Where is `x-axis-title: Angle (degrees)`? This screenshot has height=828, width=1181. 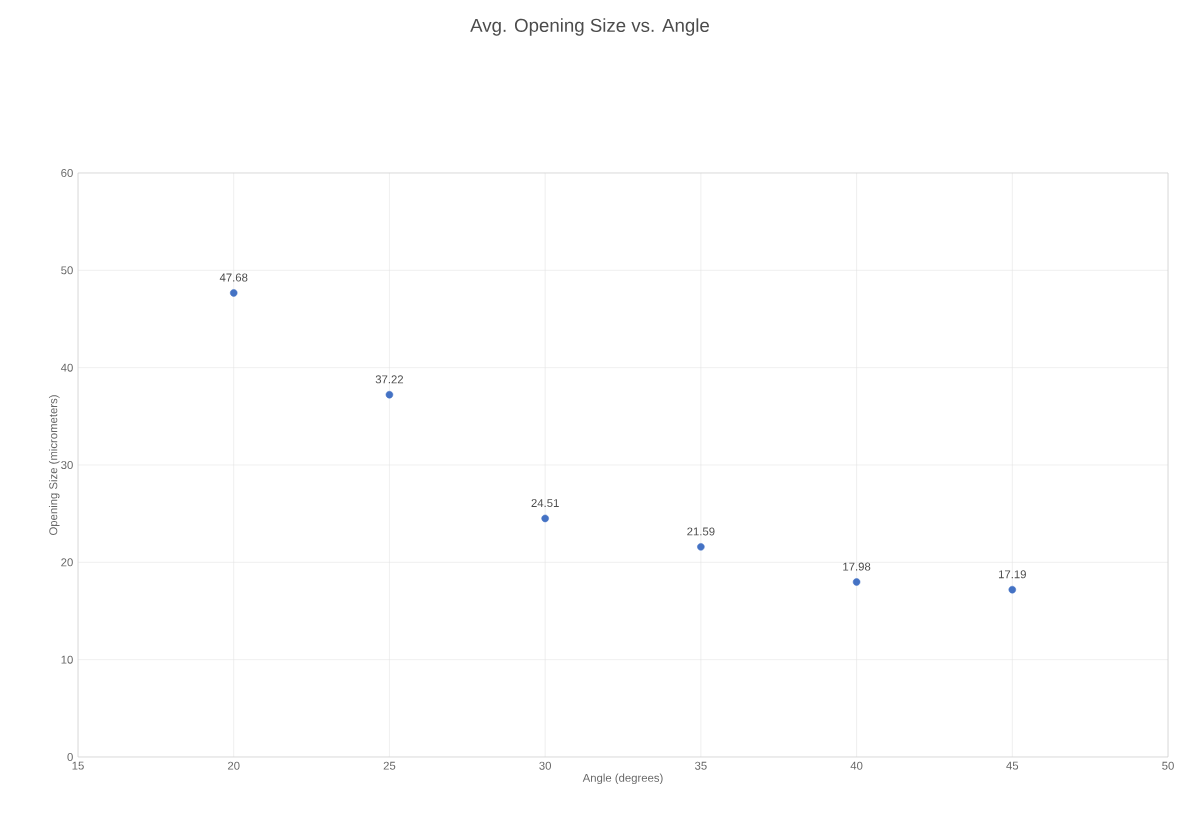 x-axis-title: Angle (degrees) is located at coordinates (622, 779).